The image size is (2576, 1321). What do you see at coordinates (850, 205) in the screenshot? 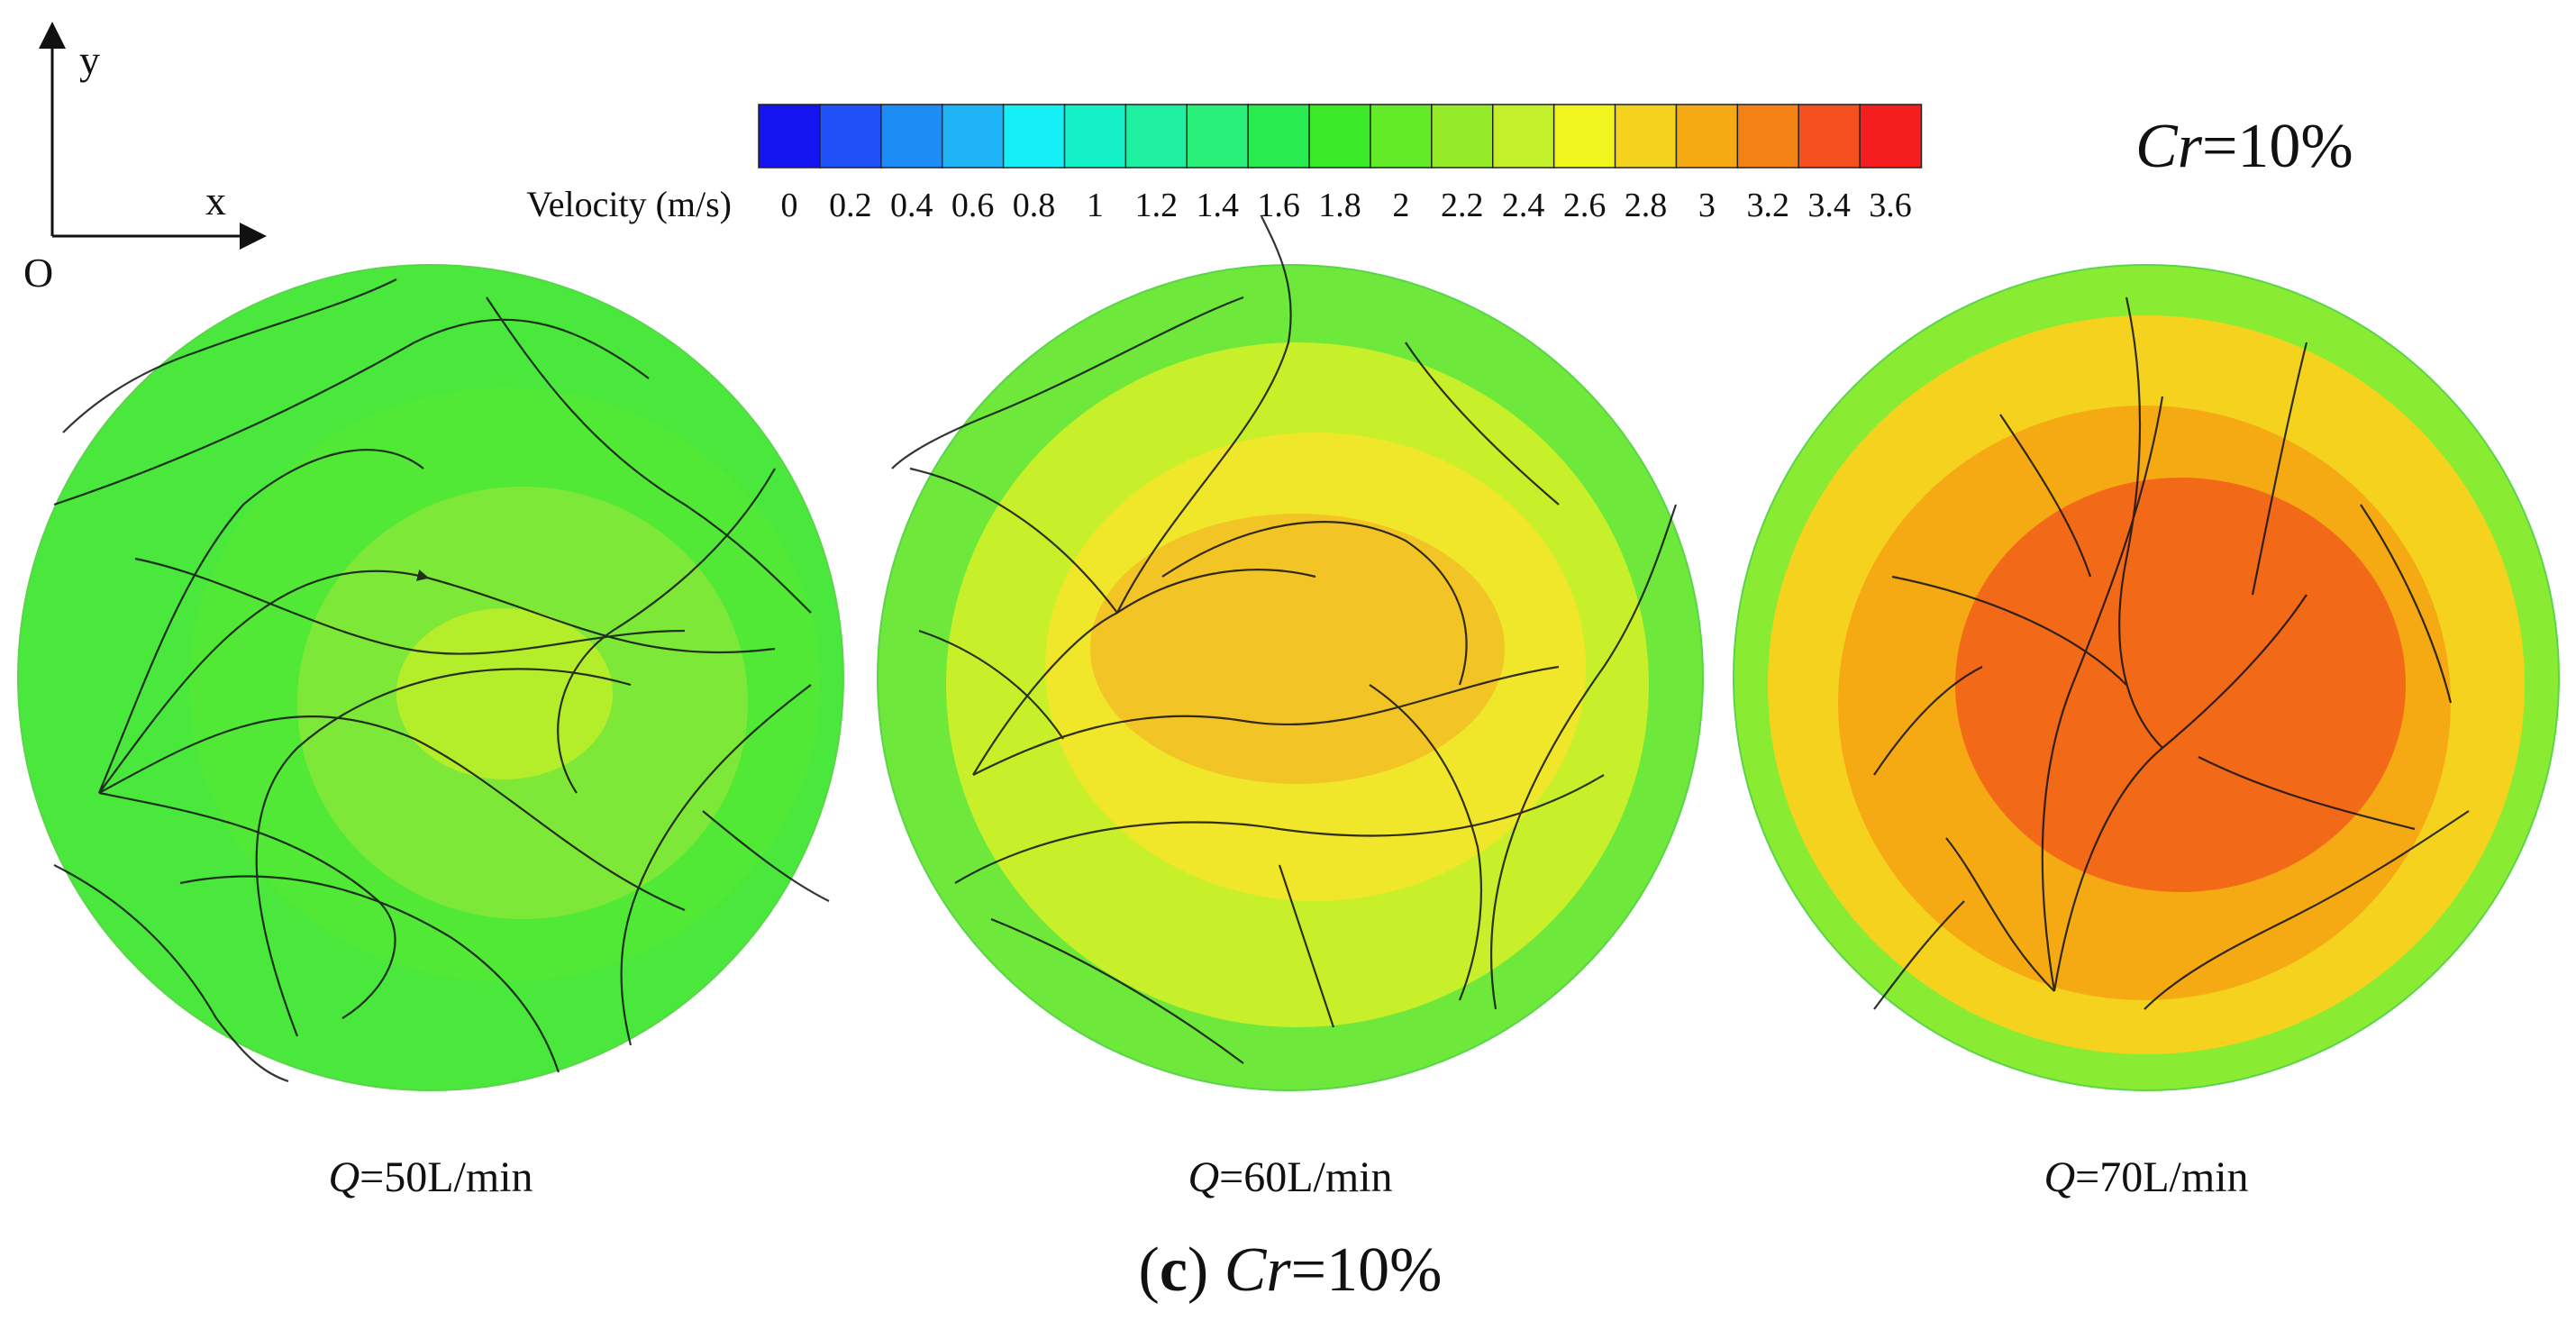
I see `colorbar-tick-1: 0.2` at bounding box center [850, 205].